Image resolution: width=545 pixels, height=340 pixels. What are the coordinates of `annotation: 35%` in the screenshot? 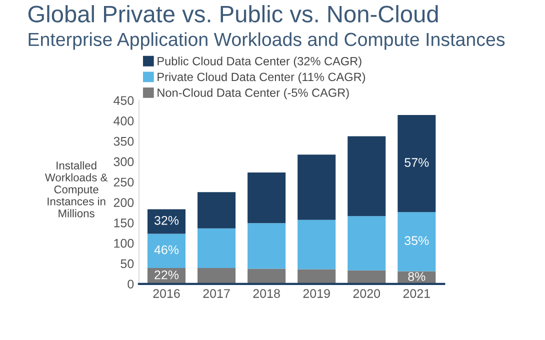 It's located at (416, 241).